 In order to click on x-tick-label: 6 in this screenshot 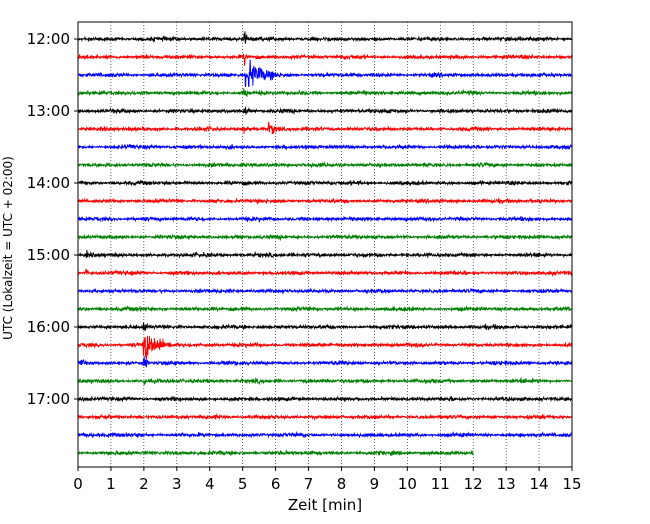, I will do `click(276, 484)`.